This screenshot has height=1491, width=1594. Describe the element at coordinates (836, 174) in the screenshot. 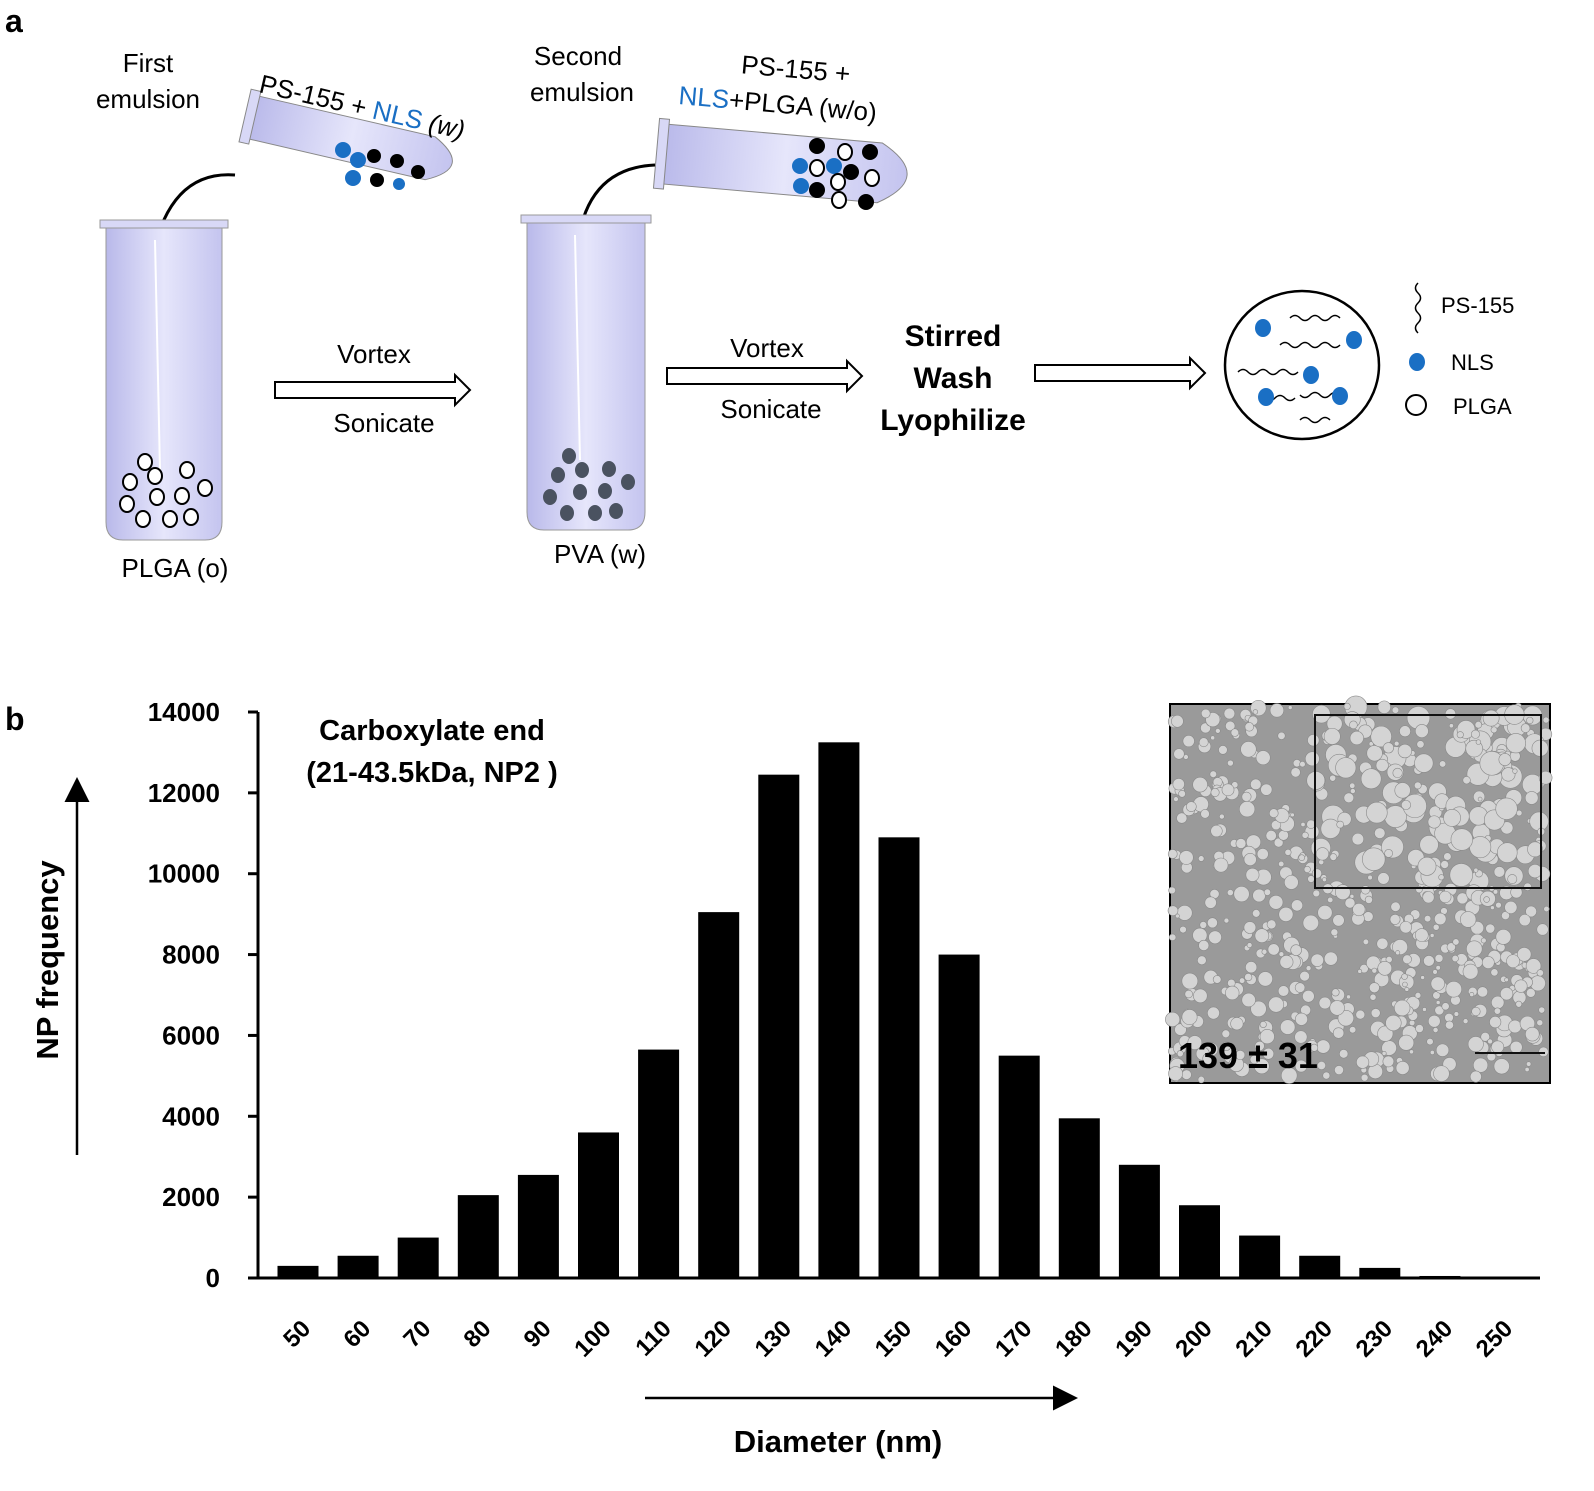

I see `molecules` at that location.